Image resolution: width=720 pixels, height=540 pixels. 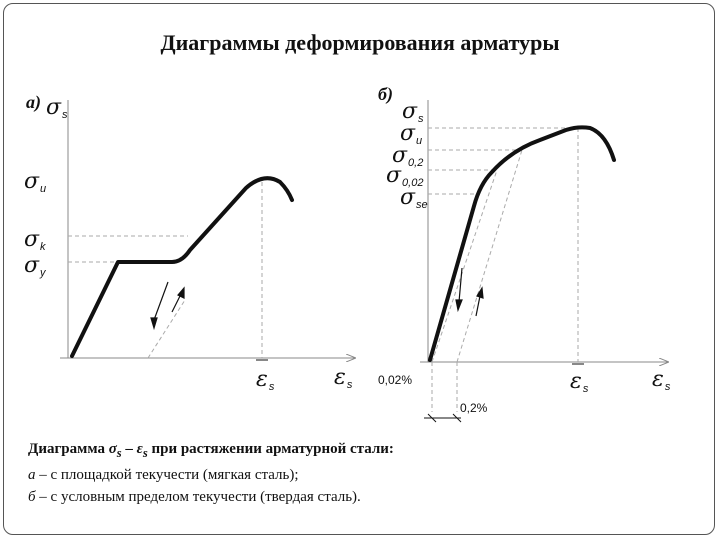 What do you see at coordinates (165, 270) in the screenshot?
I see `panel-a-guides` at bounding box center [165, 270].